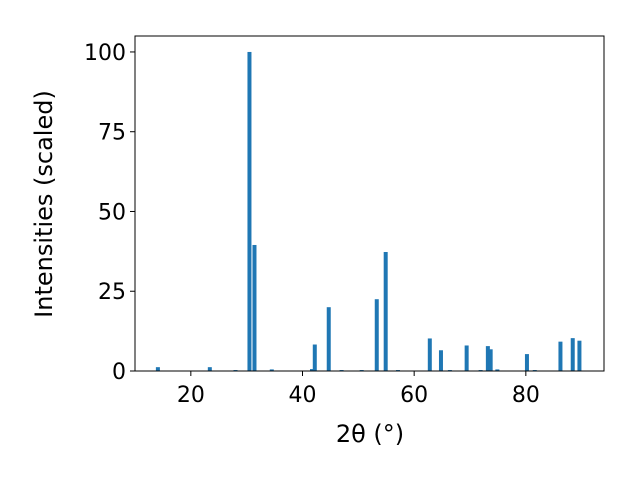 The width and height of the screenshot is (640, 480). I want to click on y-tick-label: 75, so click(112, 133).